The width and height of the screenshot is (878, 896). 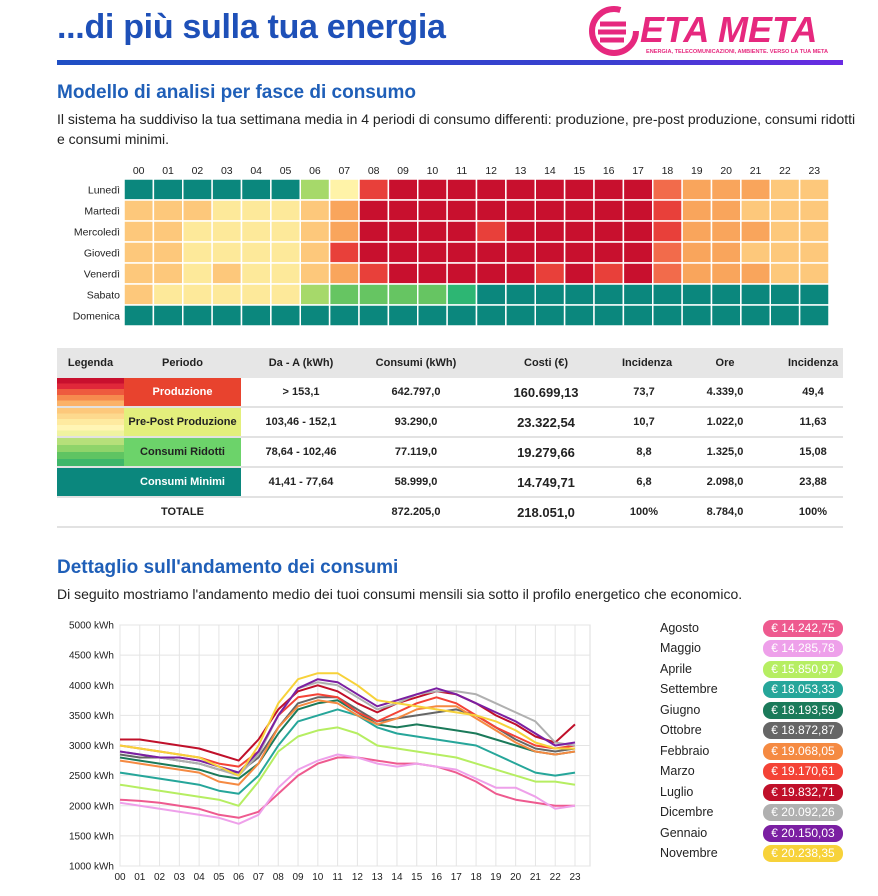 I want to click on hour-label: 03, so click(x=227, y=171).